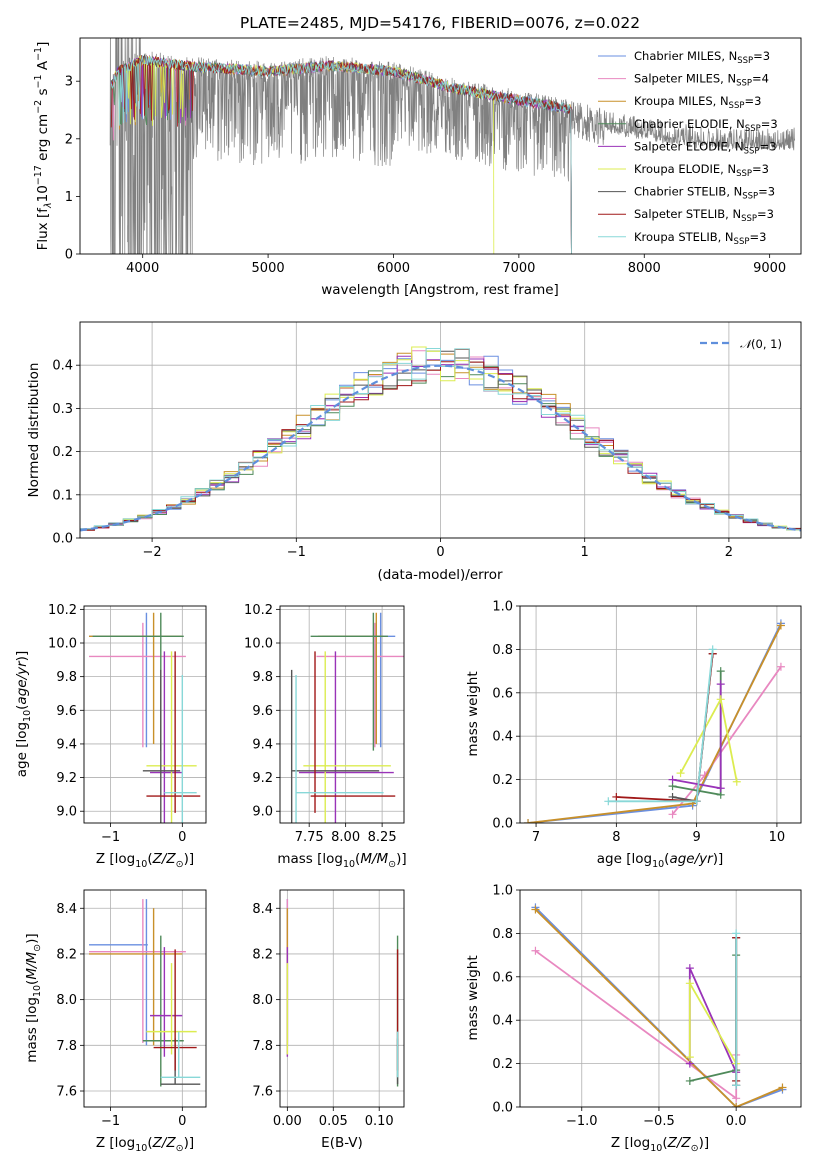  Describe the element at coordinates (536, 837) in the screenshot. I see `x-tick-label: 7` at that location.